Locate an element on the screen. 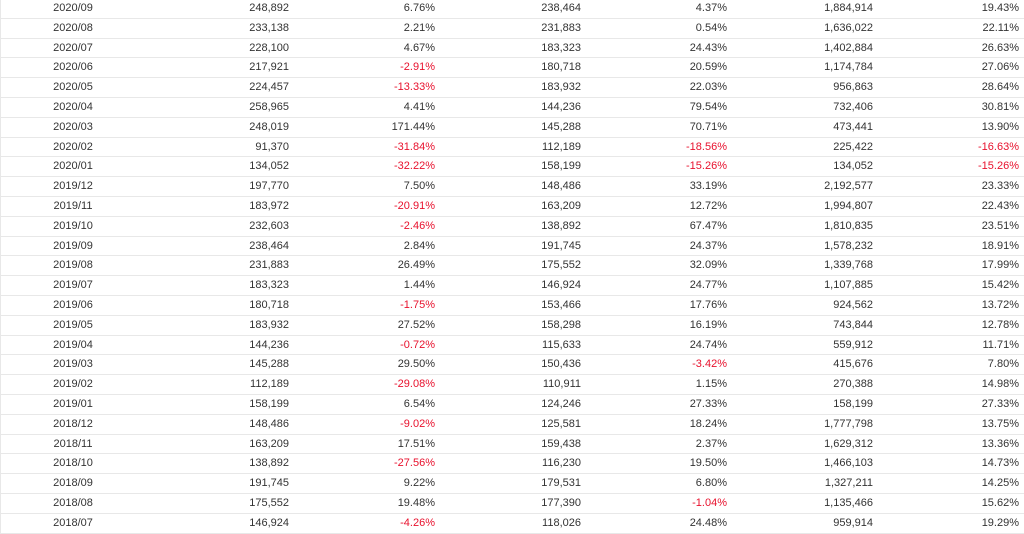 This screenshot has width=1024, height=534. cumulative-cell: 158,199 is located at coordinates (853, 403).